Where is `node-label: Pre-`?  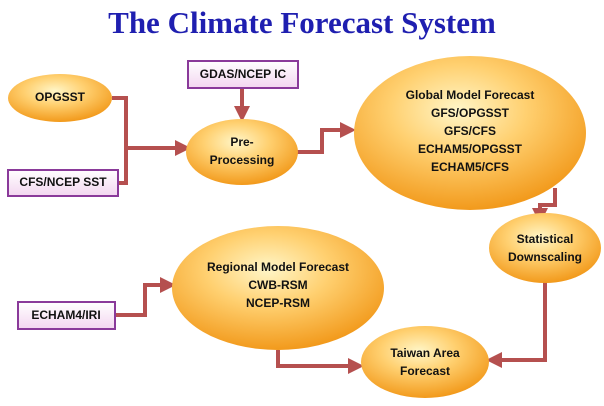 node-label: Pre- is located at coordinates (241, 142).